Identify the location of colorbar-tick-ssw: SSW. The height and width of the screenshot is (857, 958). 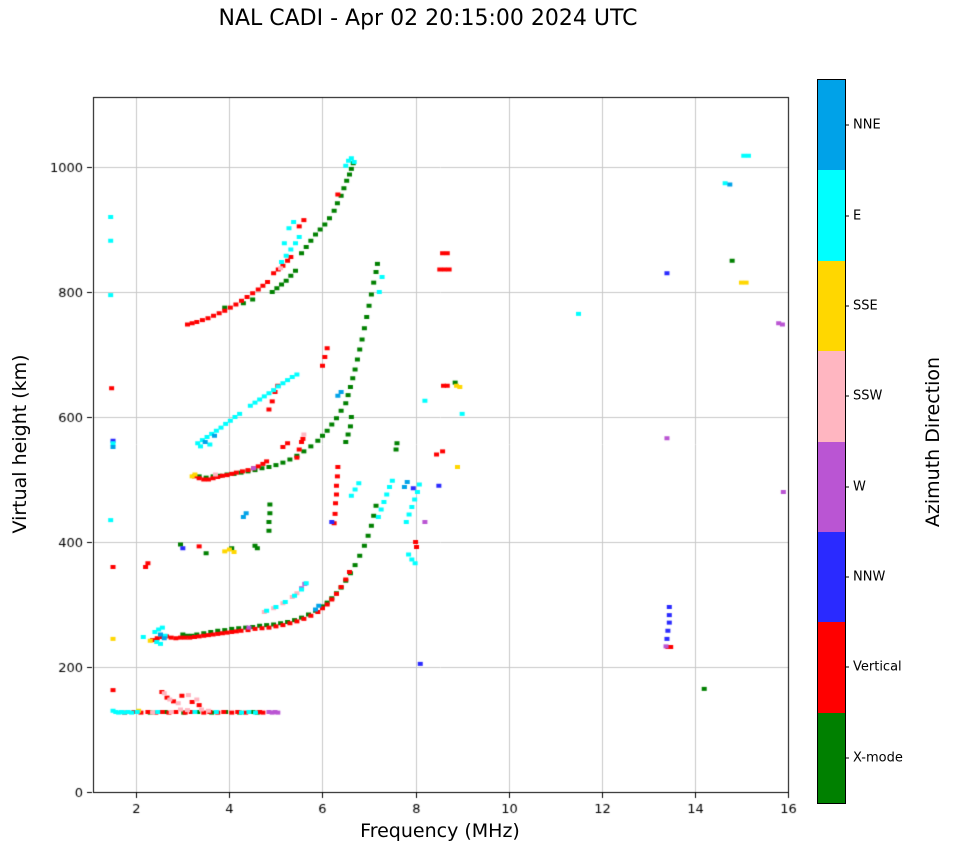
(863, 396).